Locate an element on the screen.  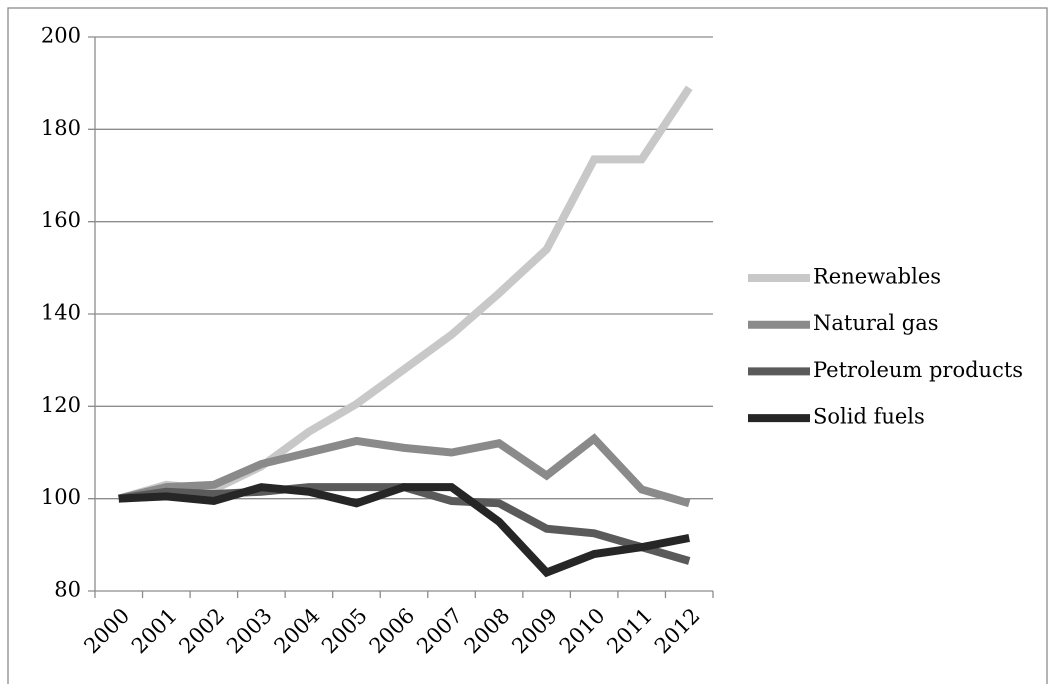
x-tick-label: 2007 is located at coordinates (439, 630).